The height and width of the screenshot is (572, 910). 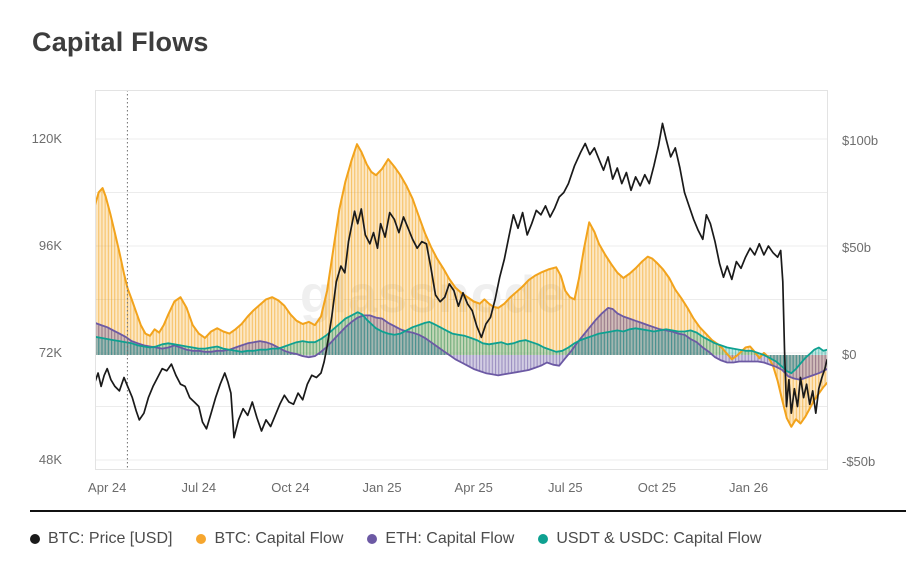 What do you see at coordinates (46, 139) in the screenshot?
I see `left-tick-label: 120K` at bounding box center [46, 139].